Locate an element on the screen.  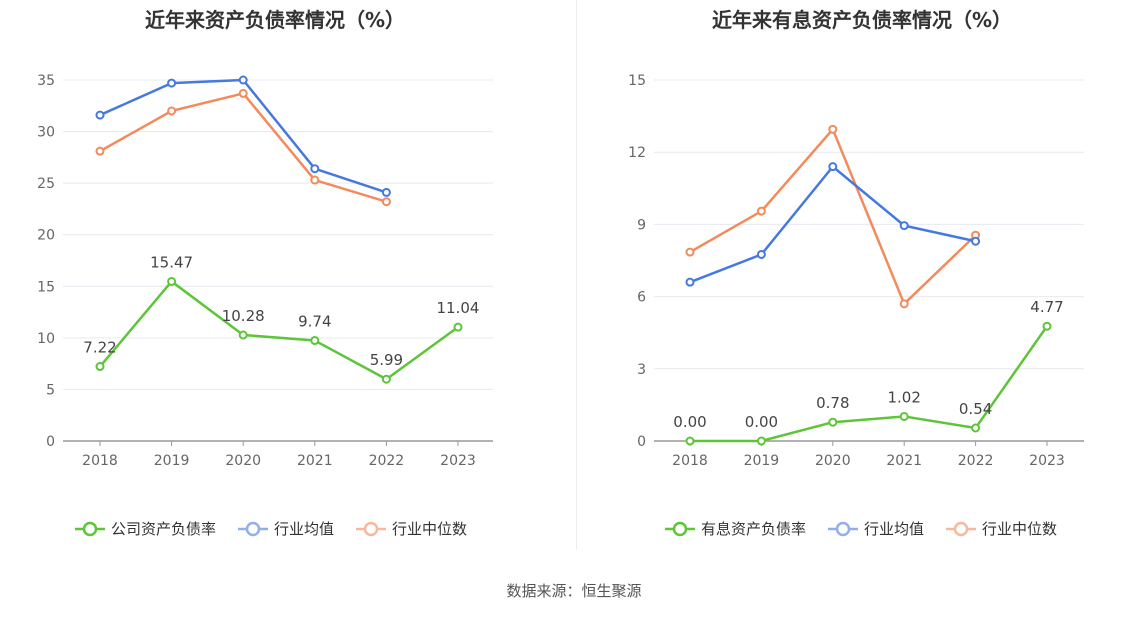
data-label: 11.04 is located at coordinates (458, 308).